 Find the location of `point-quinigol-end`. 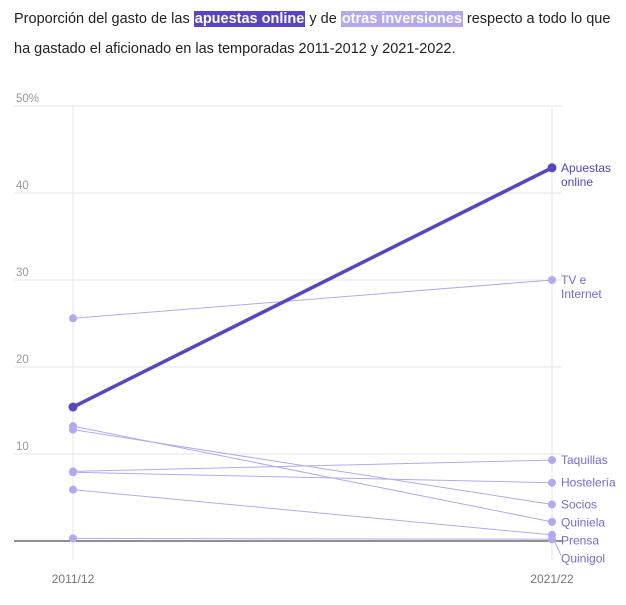

point-quinigol-end is located at coordinates (552, 539).